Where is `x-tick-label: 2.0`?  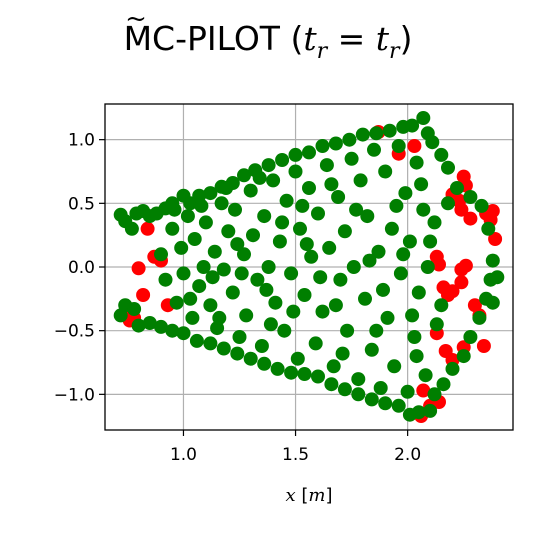 x-tick-label: 2.0 is located at coordinates (407, 455).